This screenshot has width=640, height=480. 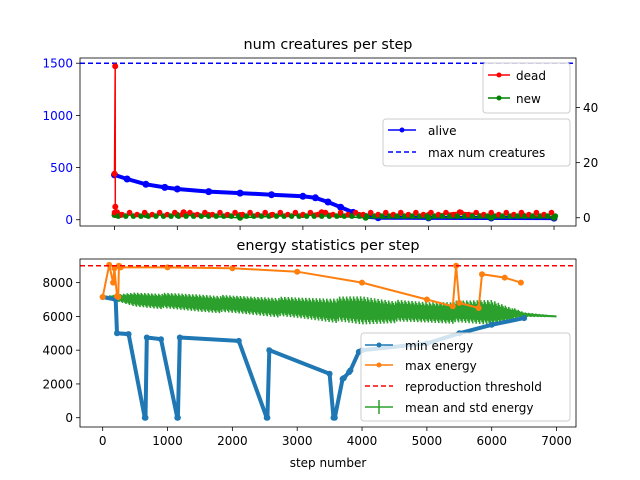 I want to click on top-chart-title: num creatures per step, so click(x=328, y=45).